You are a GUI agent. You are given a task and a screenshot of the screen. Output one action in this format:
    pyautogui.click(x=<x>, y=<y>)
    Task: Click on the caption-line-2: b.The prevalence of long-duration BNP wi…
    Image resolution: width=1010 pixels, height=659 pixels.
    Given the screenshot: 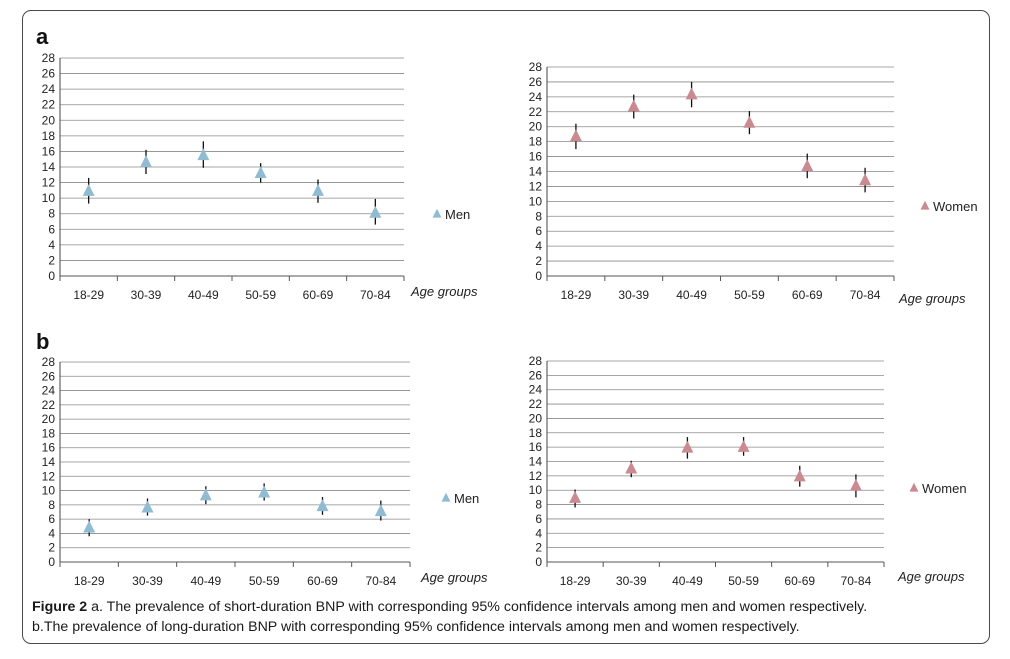 What is the action you would take?
    pyautogui.click(x=416, y=627)
    